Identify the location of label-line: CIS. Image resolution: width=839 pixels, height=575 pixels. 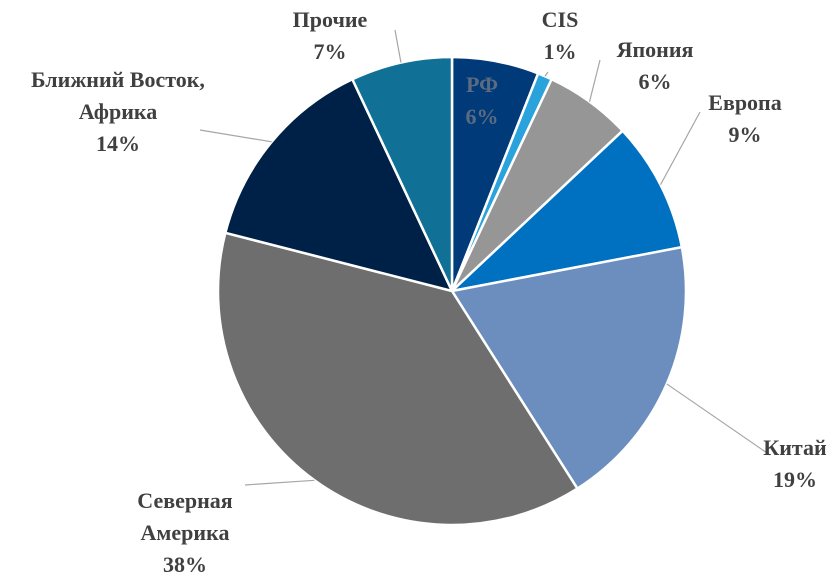
(560, 19).